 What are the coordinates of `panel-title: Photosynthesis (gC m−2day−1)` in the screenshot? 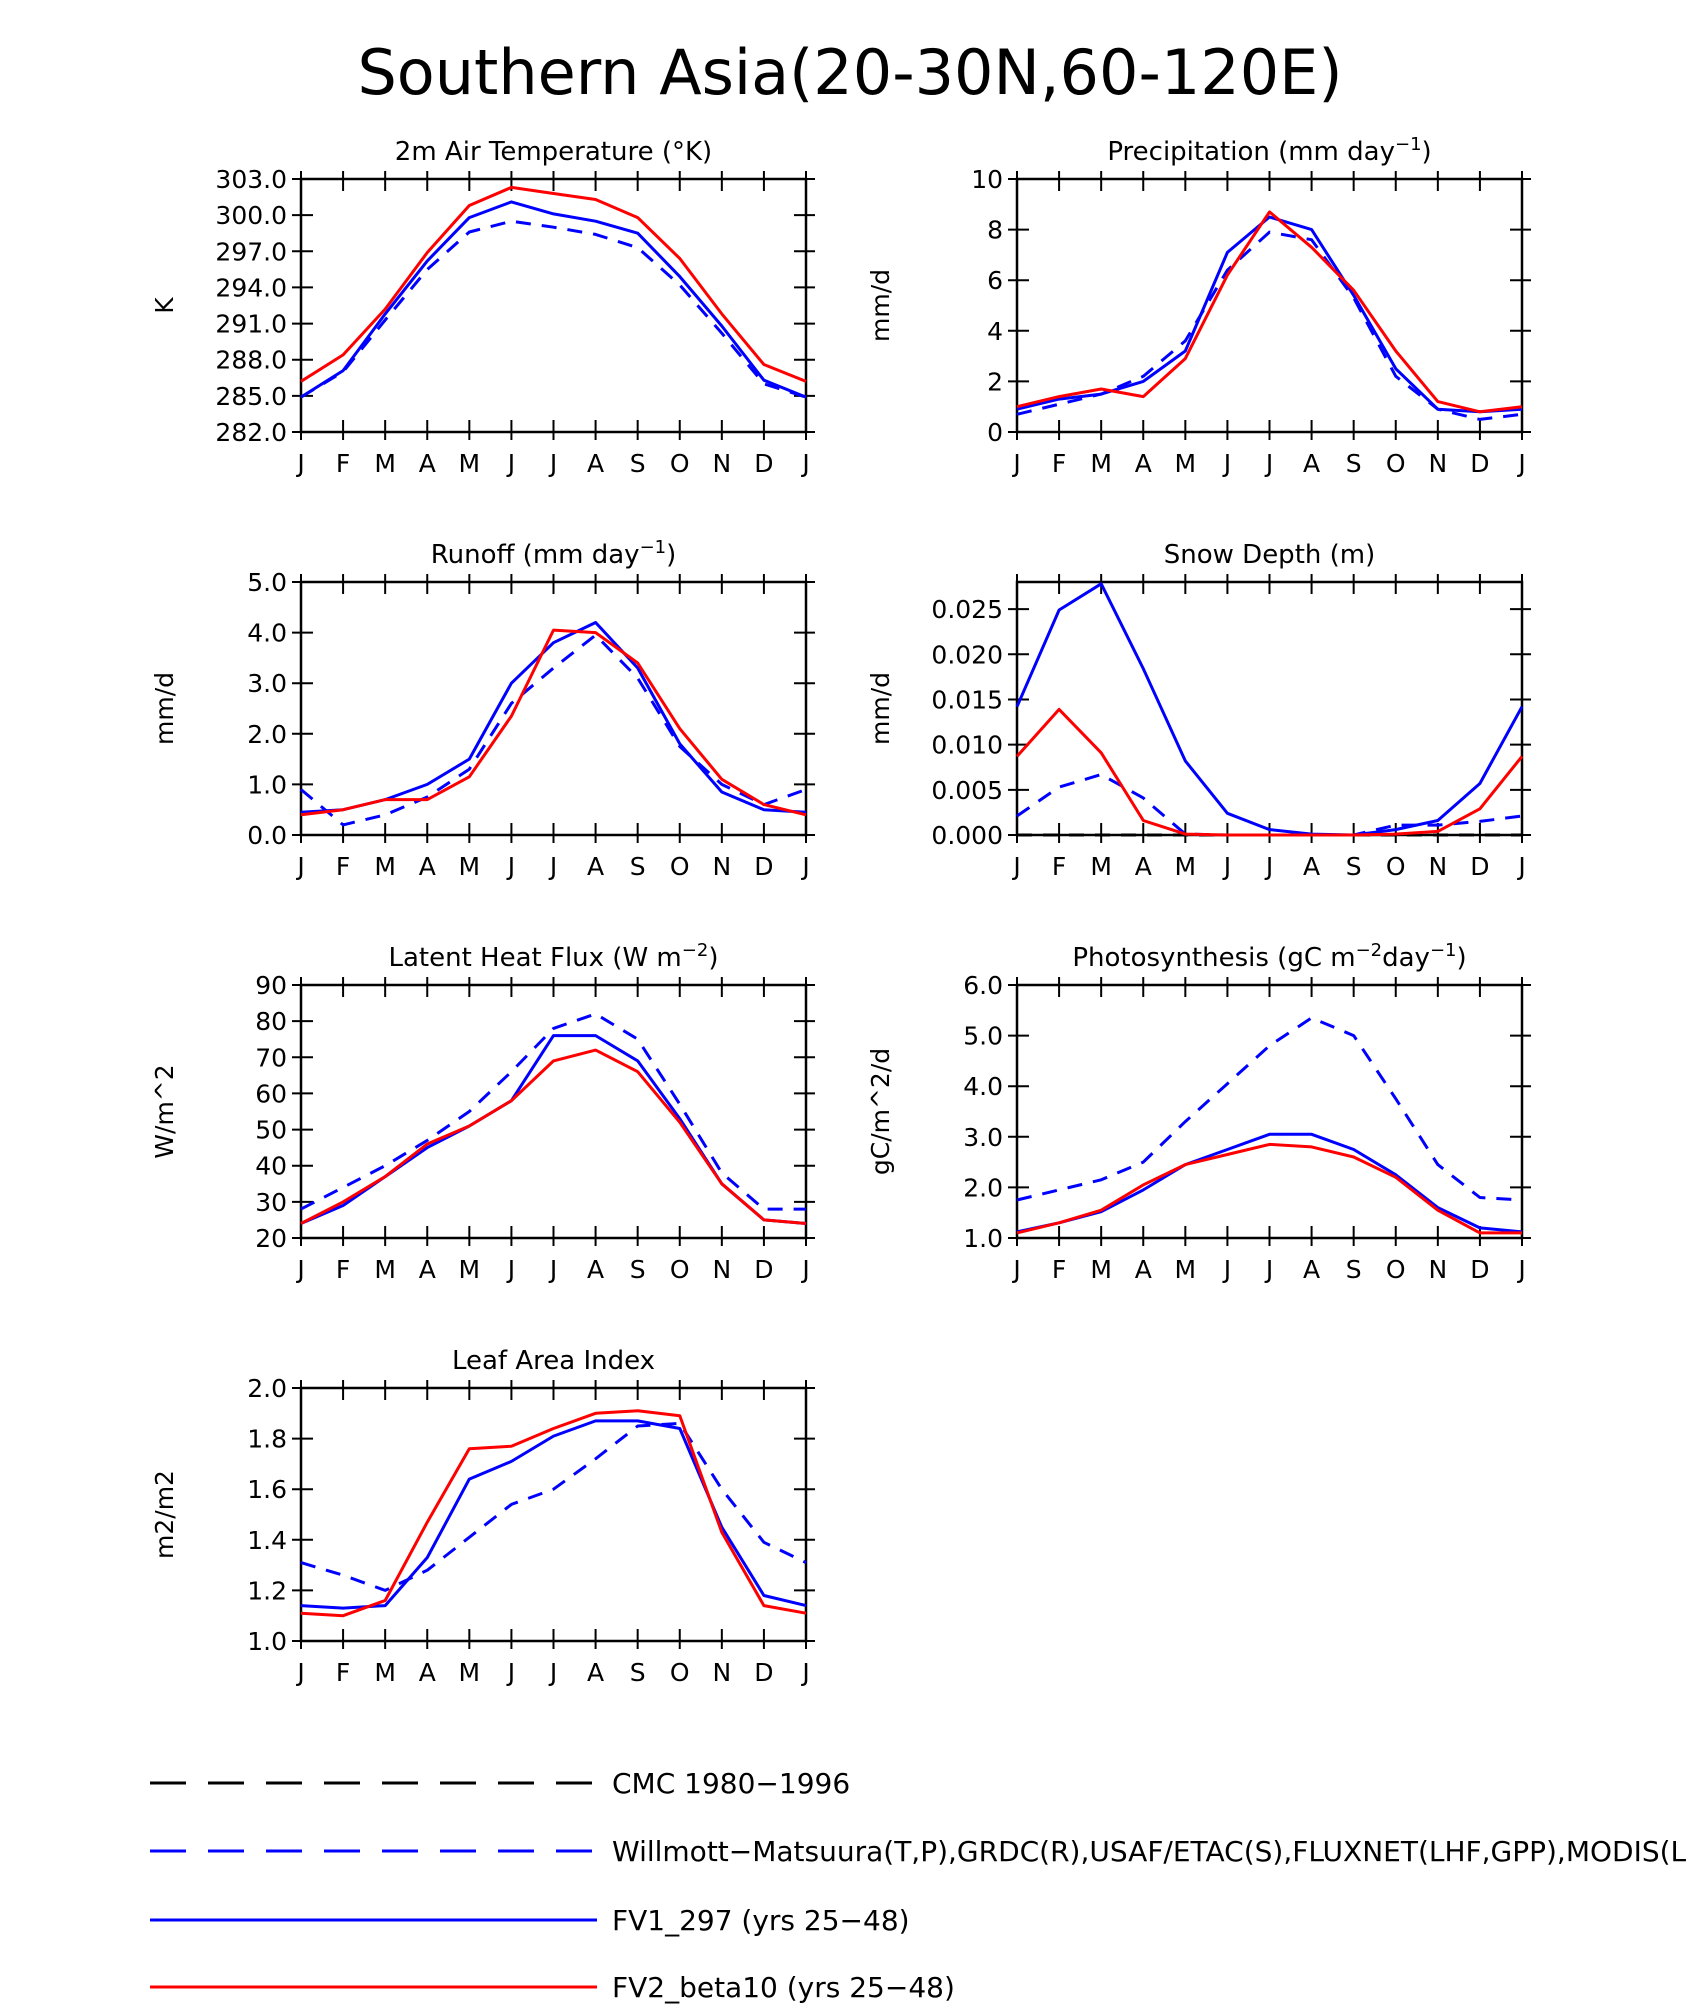 It's located at (1269, 957).